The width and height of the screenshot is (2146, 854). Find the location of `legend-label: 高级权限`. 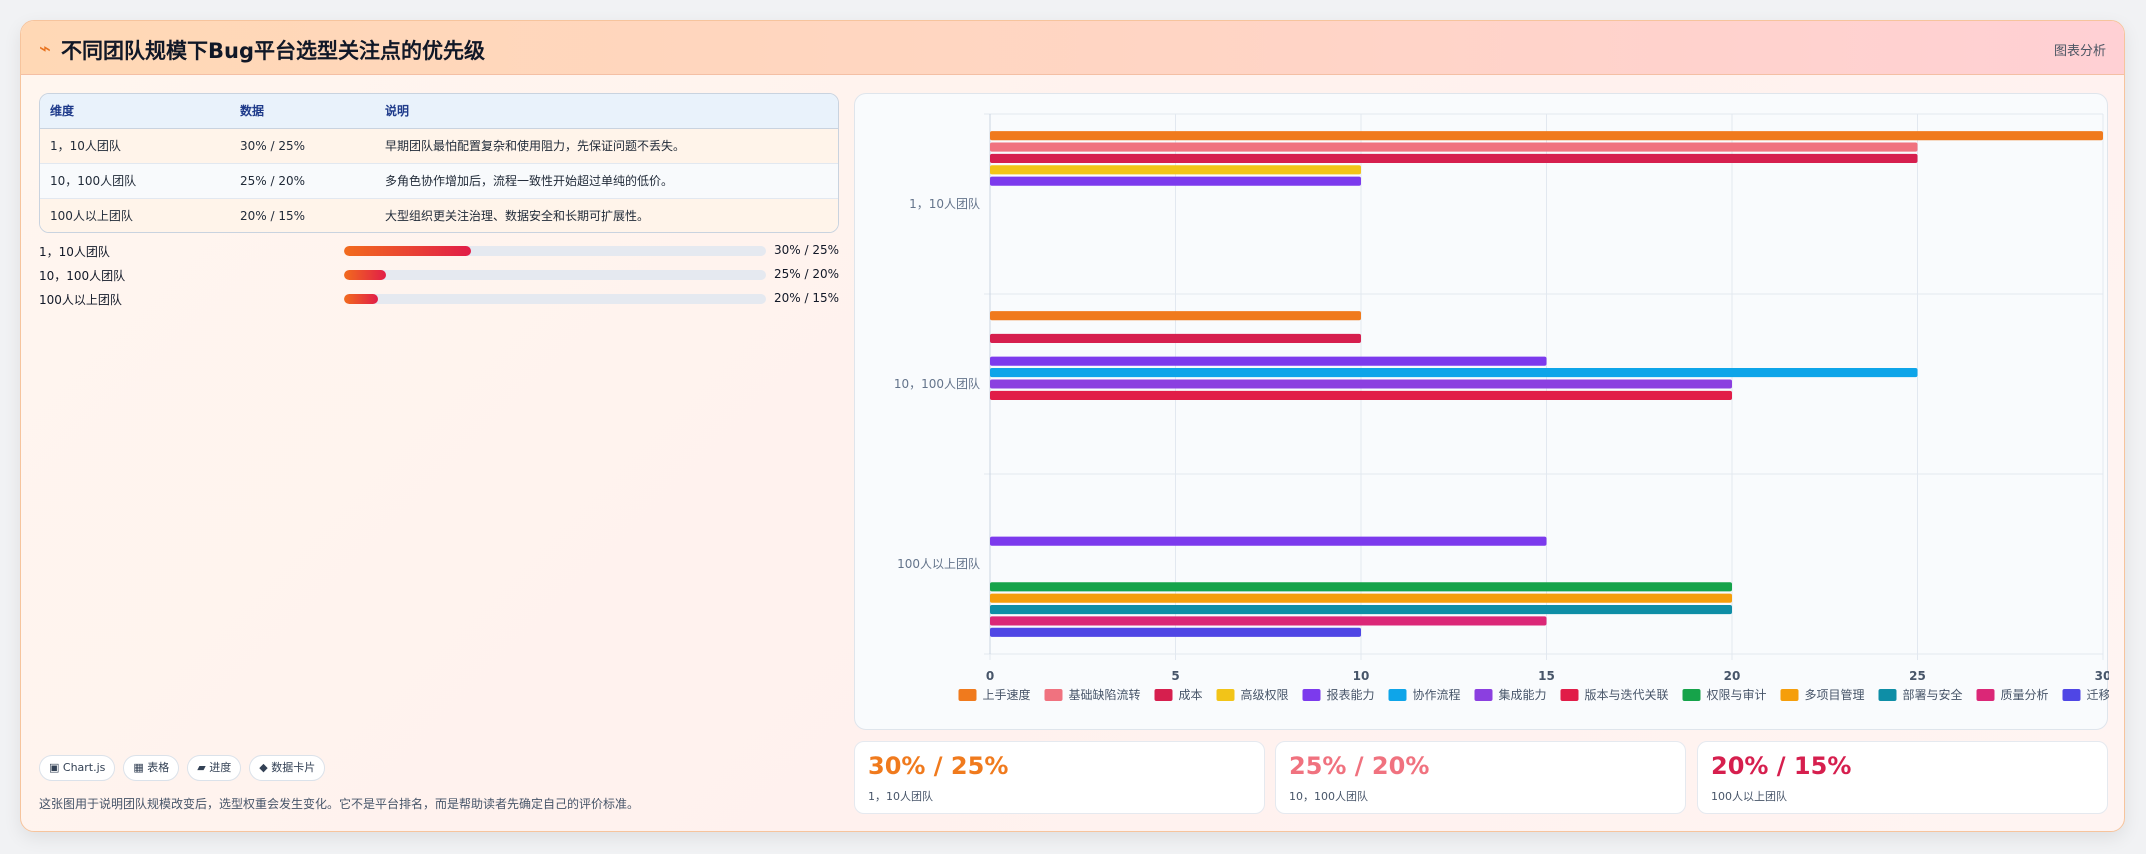

legend-label: 高级权限 is located at coordinates (1264, 694).